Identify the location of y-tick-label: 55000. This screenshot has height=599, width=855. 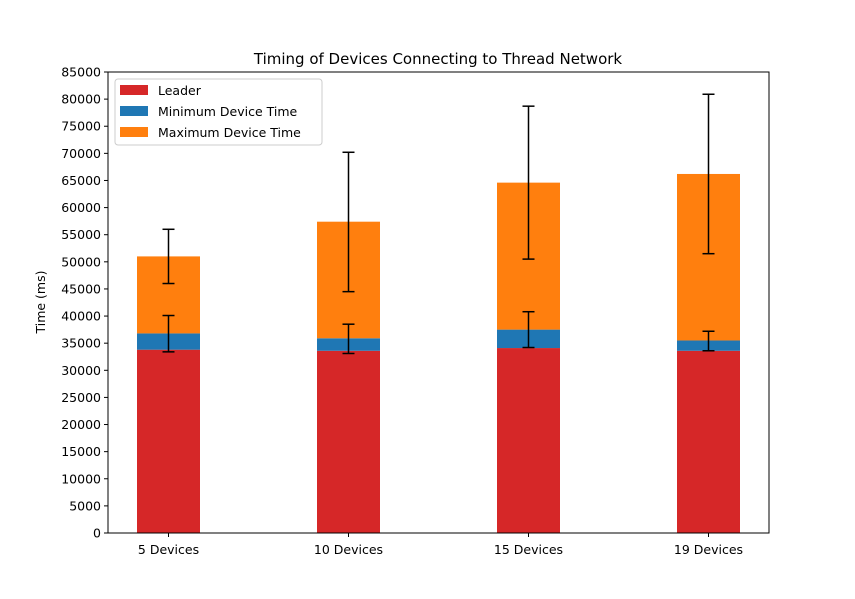
(81, 234).